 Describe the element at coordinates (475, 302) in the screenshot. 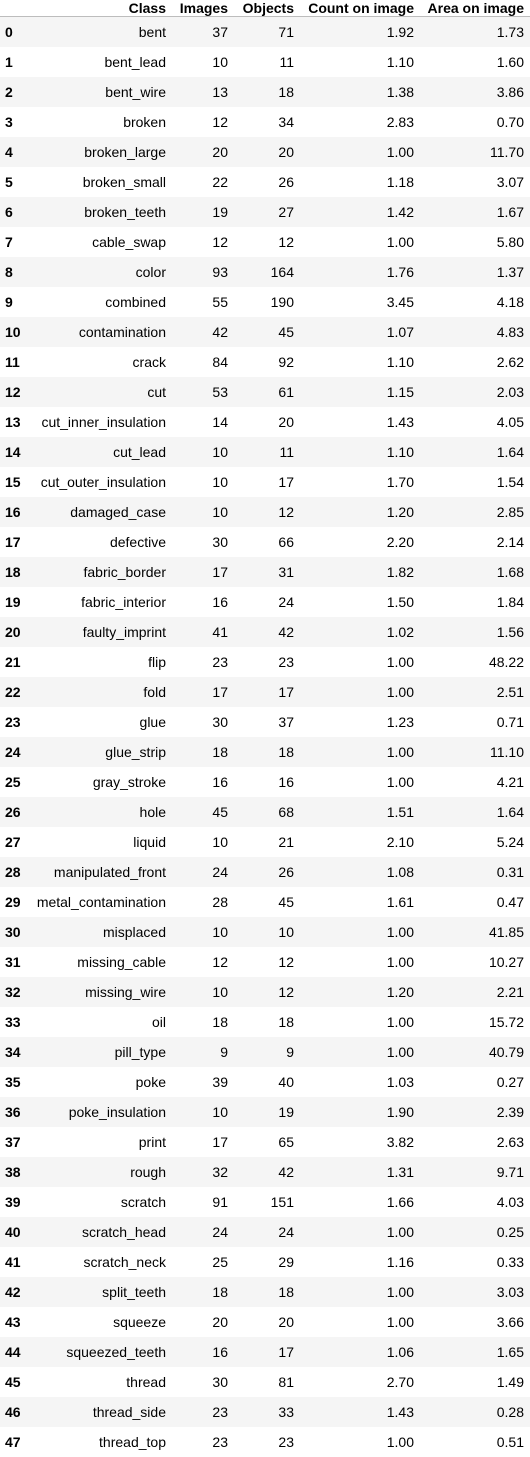

I see `area-on-image-cell: 4.18` at that location.